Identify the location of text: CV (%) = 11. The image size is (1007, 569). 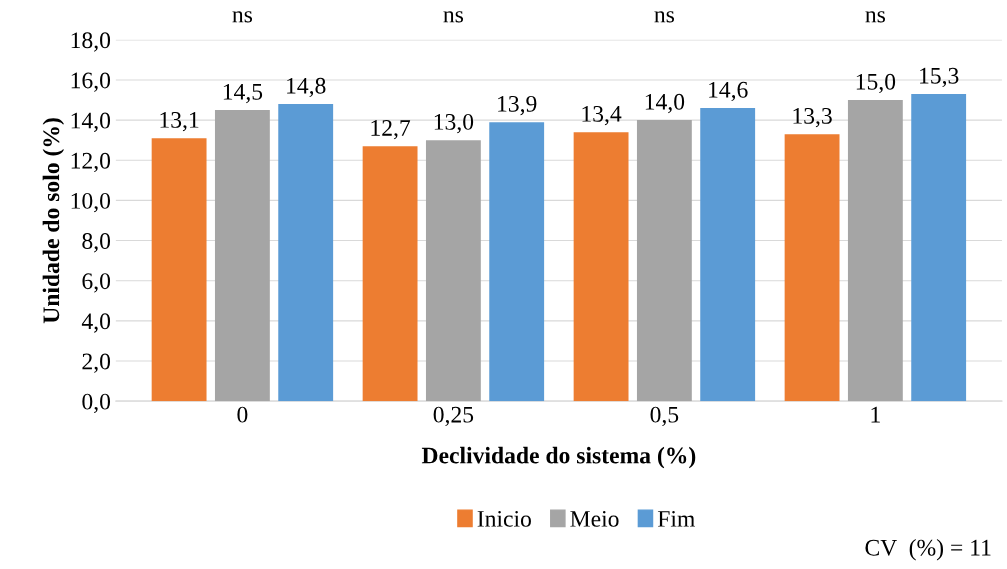
(928, 550).